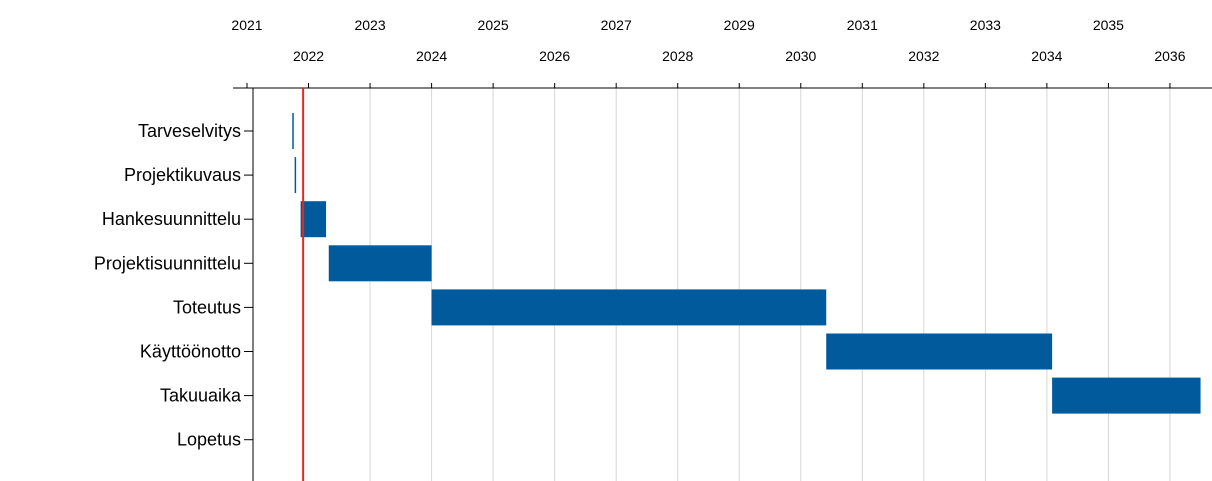 This screenshot has height=481, width=1212. Describe the element at coordinates (862, 25) in the screenshot. I see `x-tick-label-2031: 2031` at that location.